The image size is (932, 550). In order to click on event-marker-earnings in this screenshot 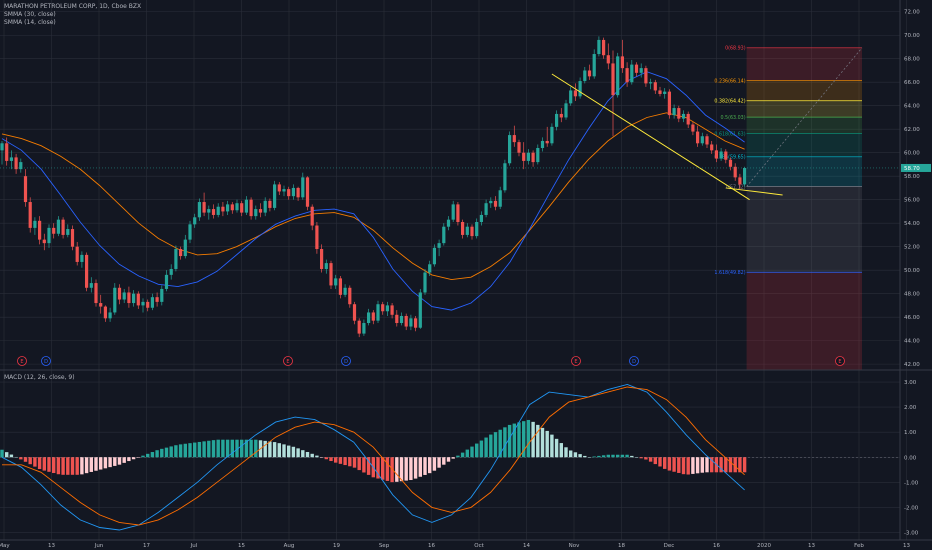, I will do `click(840, 361)`.